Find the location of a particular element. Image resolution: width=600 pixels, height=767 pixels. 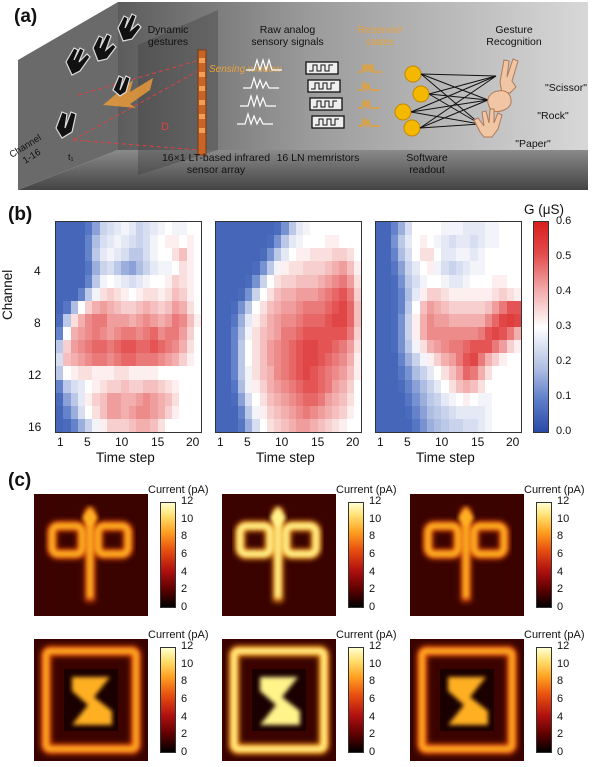

gesture-recognition-label: Gesture Recognition is located at coordinates (514, 36).